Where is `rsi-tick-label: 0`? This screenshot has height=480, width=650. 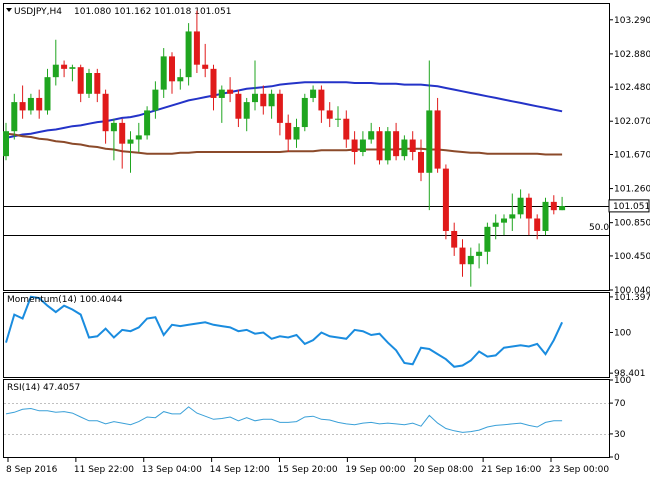
rsi-tick-label: 0 is located at coordinates (617, 458).